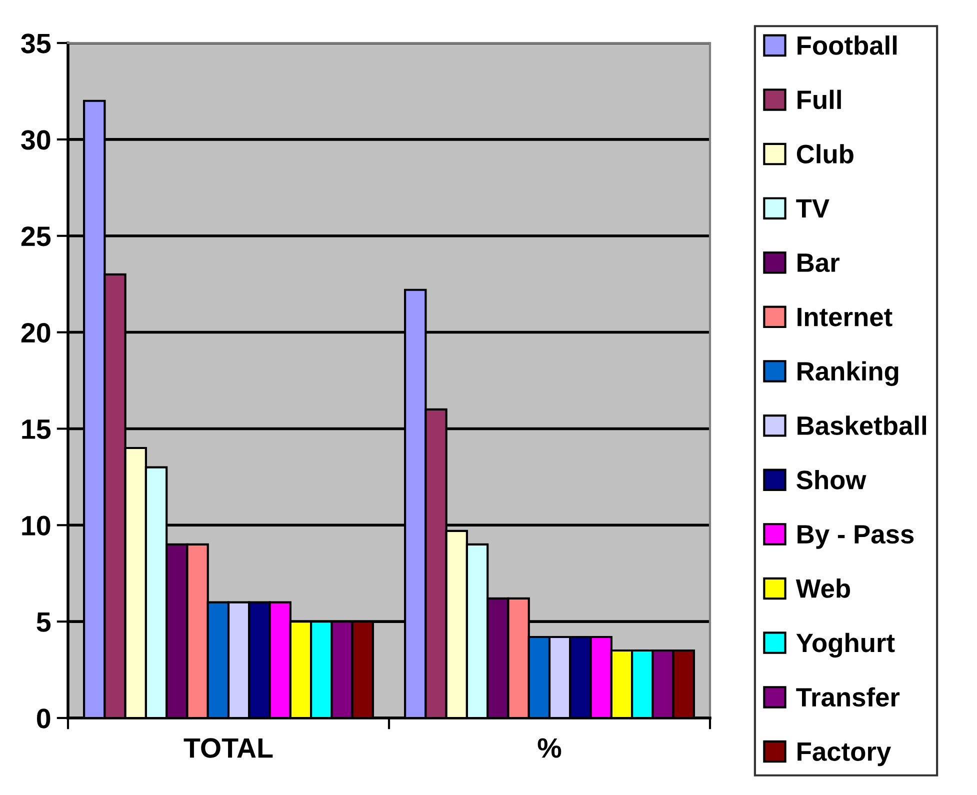  What do you see at coordinates (848, 373) in the screenshot?
I see `legend-label: Ranking` at bounding box center [848, 373].